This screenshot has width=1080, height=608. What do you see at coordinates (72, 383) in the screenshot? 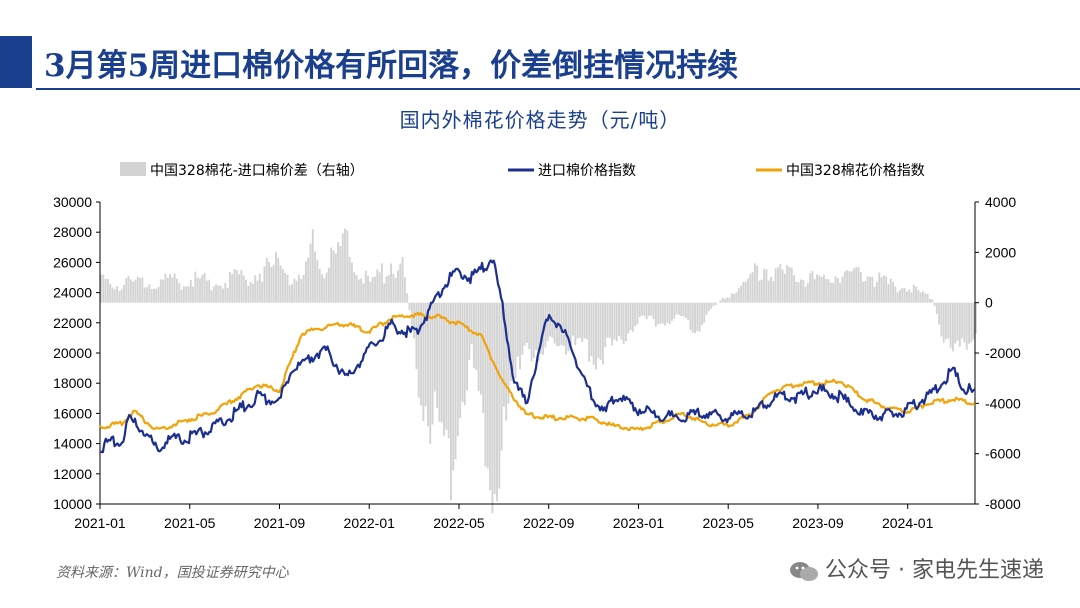
I see `y-left-tick-label: 18000` at bounding box center [72, 383].